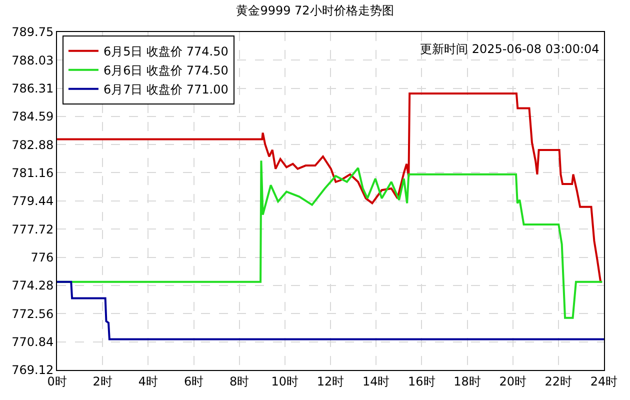  What do you see at coordinates (148, 381) in the screenshot?
I see `x-tick-label: 4时` at bounding box center [148, 381].